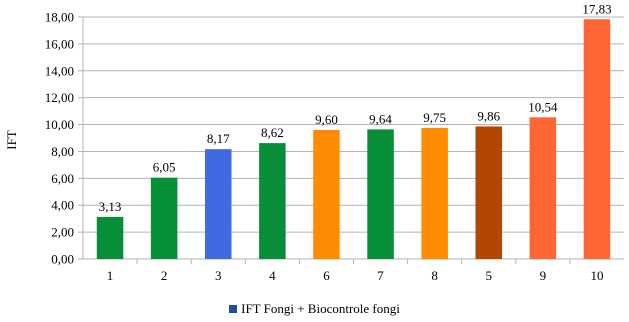 This screenshot has width=629, height=322. Describe the element at coordinates (59, 17) in the screenshot. I see `y-tick-label: 18,00` at that location.